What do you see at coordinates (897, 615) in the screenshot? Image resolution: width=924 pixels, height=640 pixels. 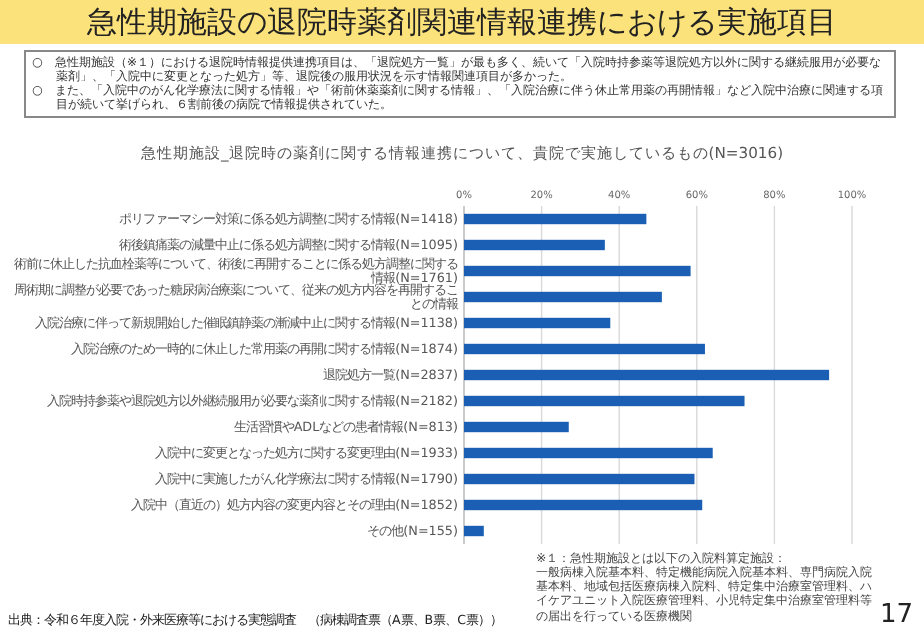 I see `text: 17` at bounding box center [897, 615].